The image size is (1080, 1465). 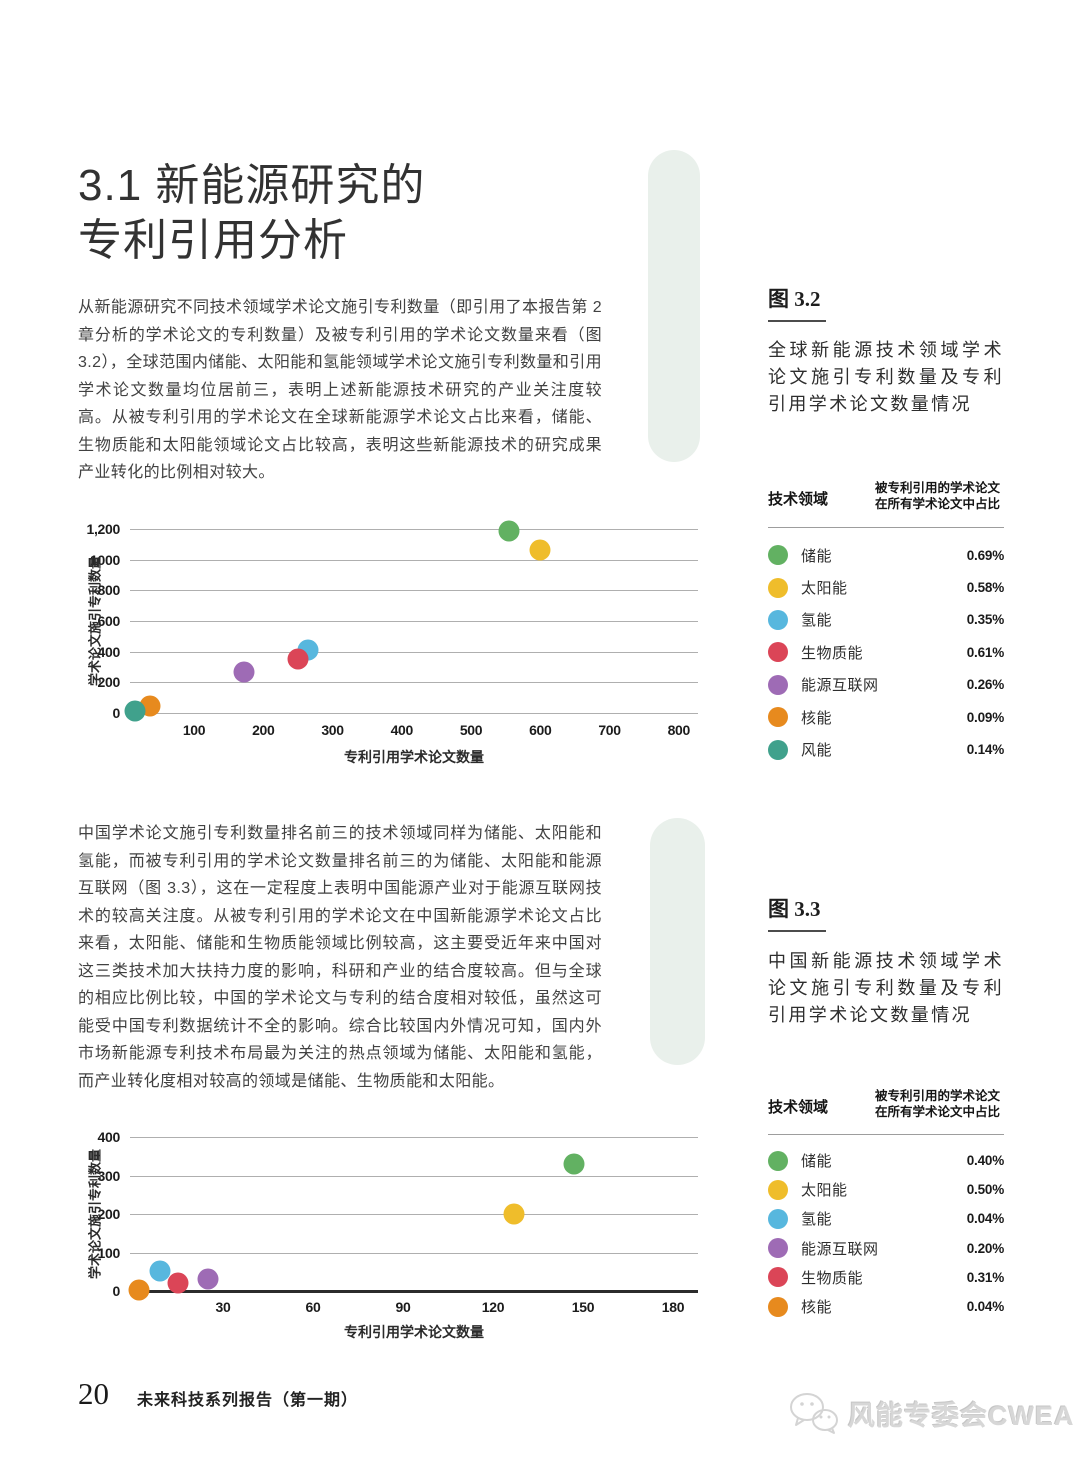 I want to click on figure-3-3-label: 图 3.3, so click(x=794, y=909).